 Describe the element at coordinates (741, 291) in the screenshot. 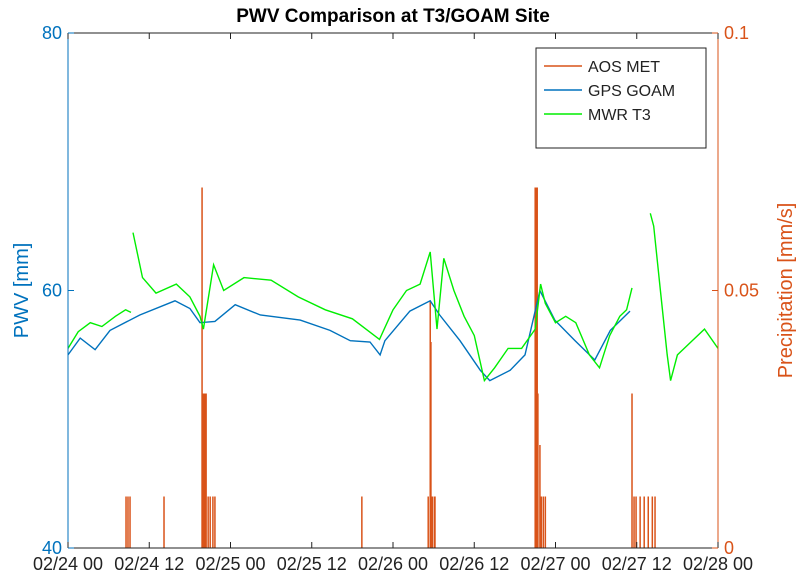

I see `y2-tick-label: 0.05` at that location.